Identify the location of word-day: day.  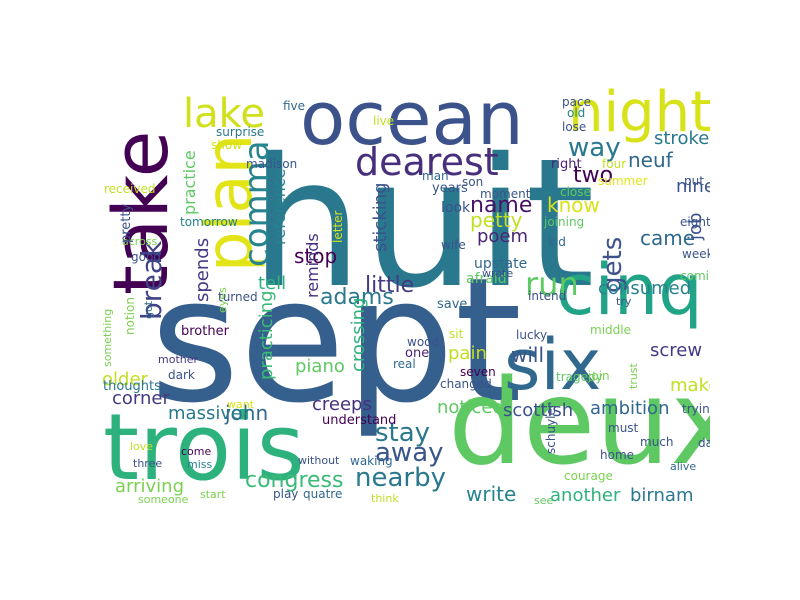
(704, 443).